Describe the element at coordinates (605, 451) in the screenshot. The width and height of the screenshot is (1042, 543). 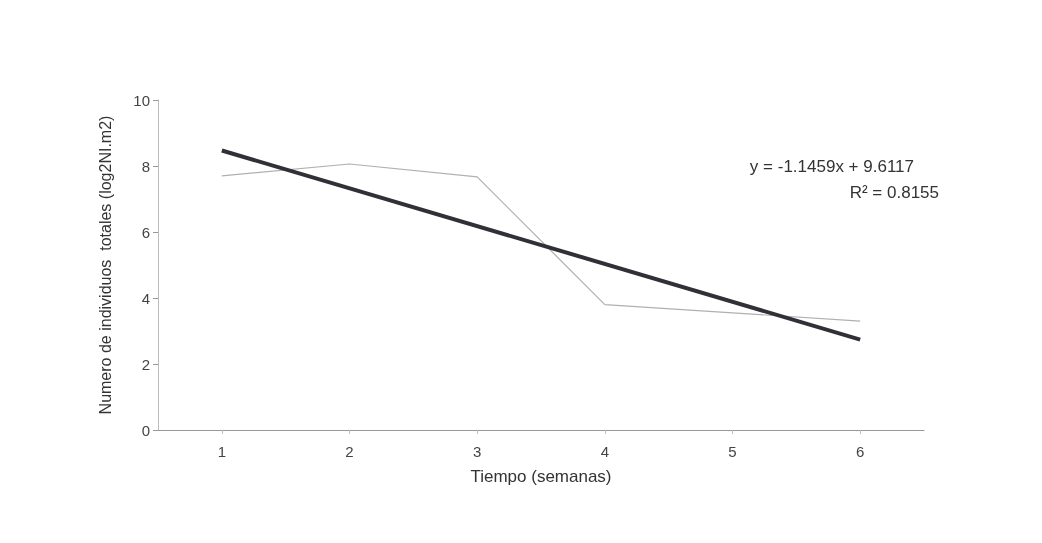
I see `x-tick-label: 4` at that location.